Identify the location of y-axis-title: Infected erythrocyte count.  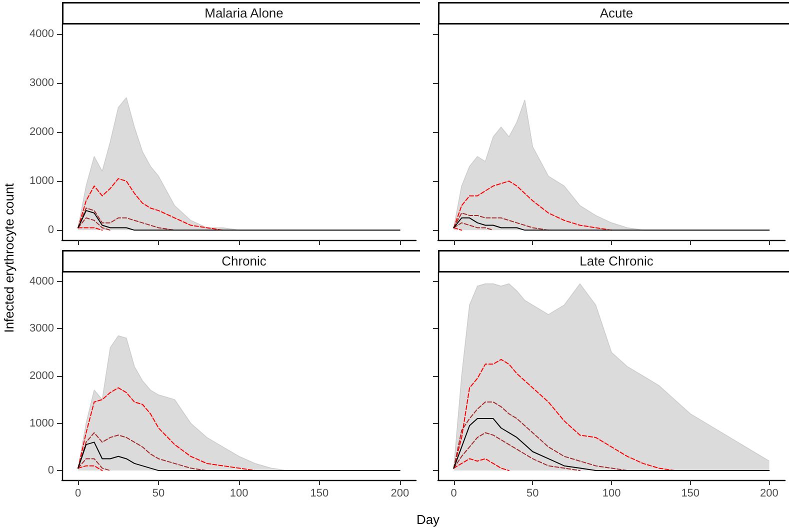
(9, 258).